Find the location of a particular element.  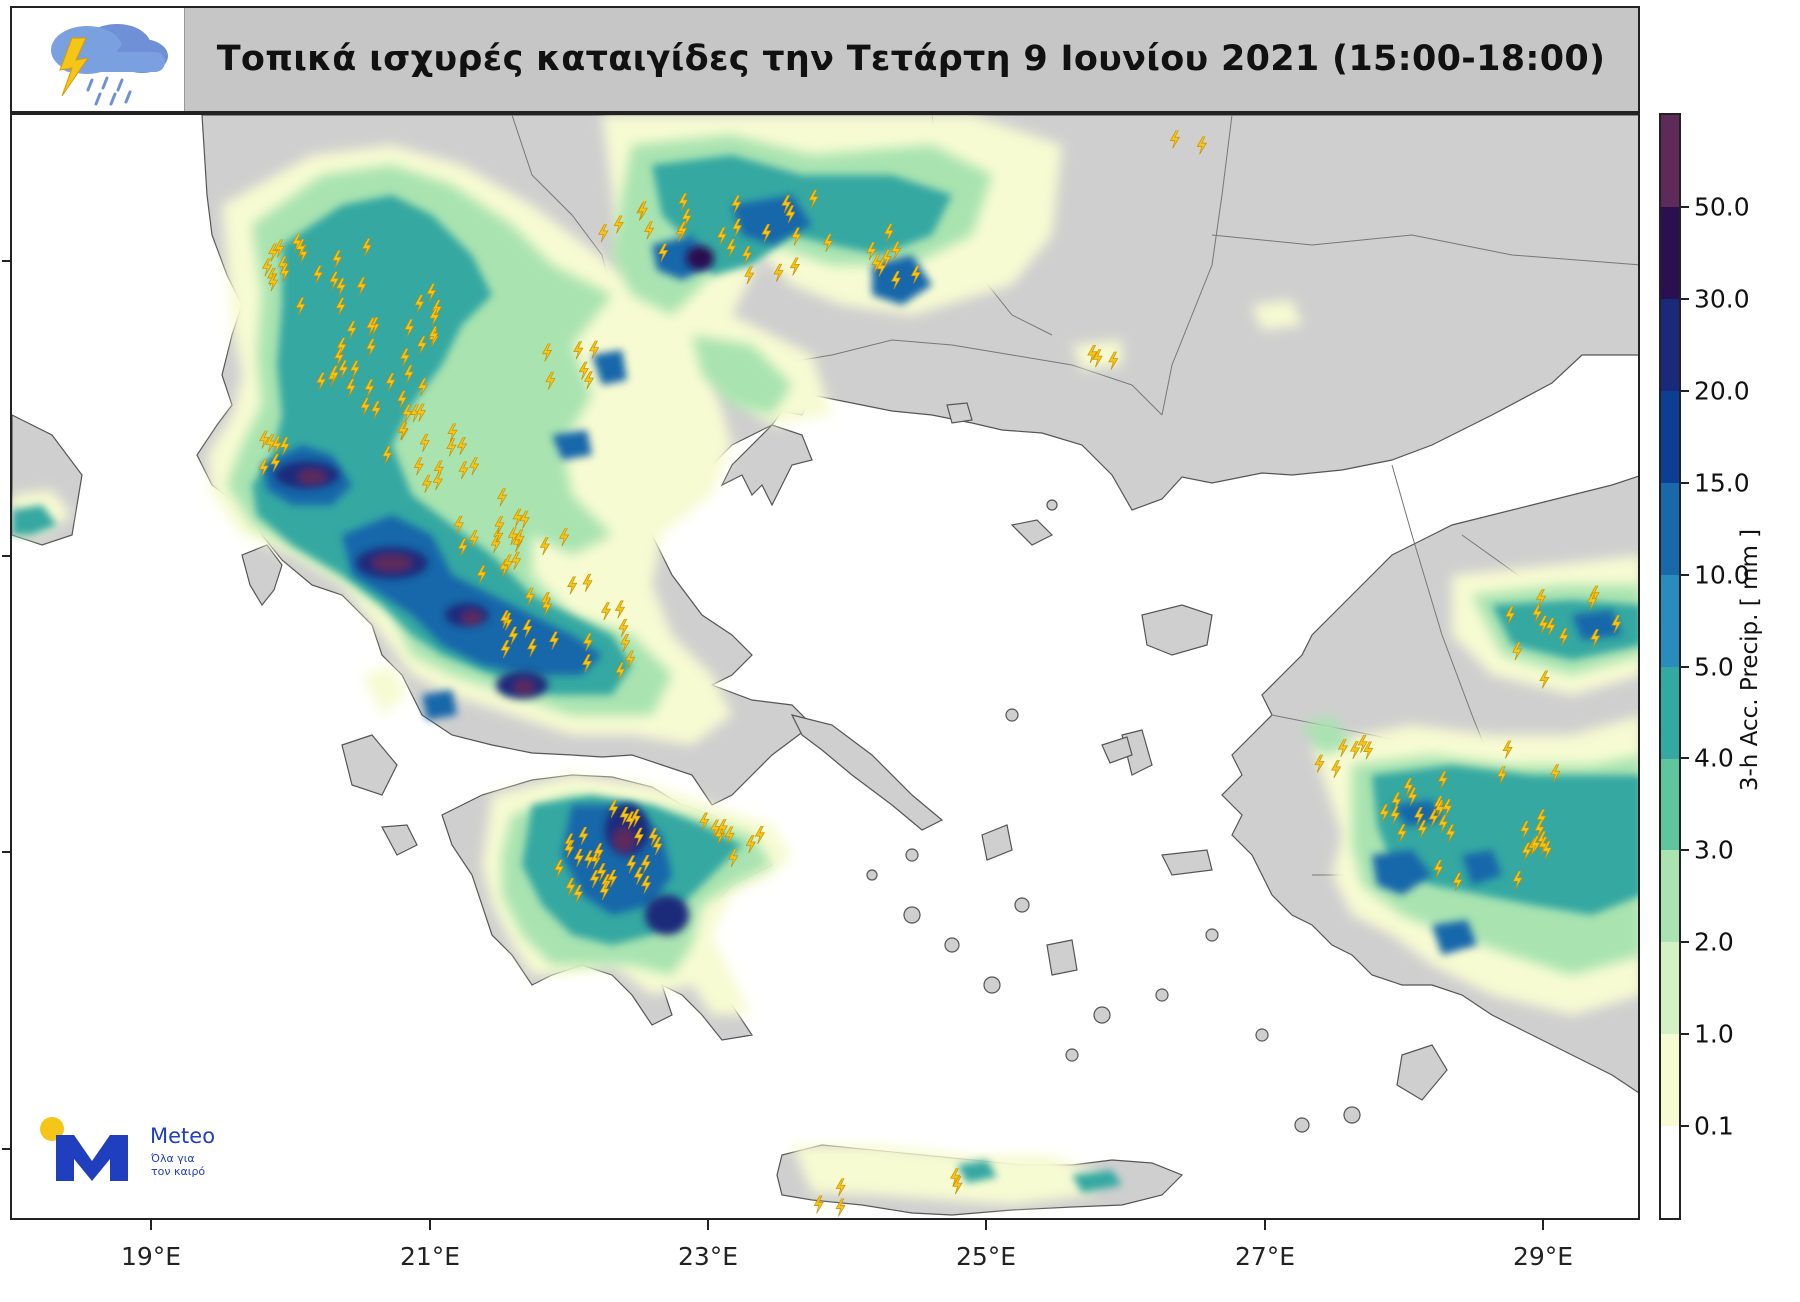

colorbar-level-label: 2.0 is located at coordinates (1714, 942).